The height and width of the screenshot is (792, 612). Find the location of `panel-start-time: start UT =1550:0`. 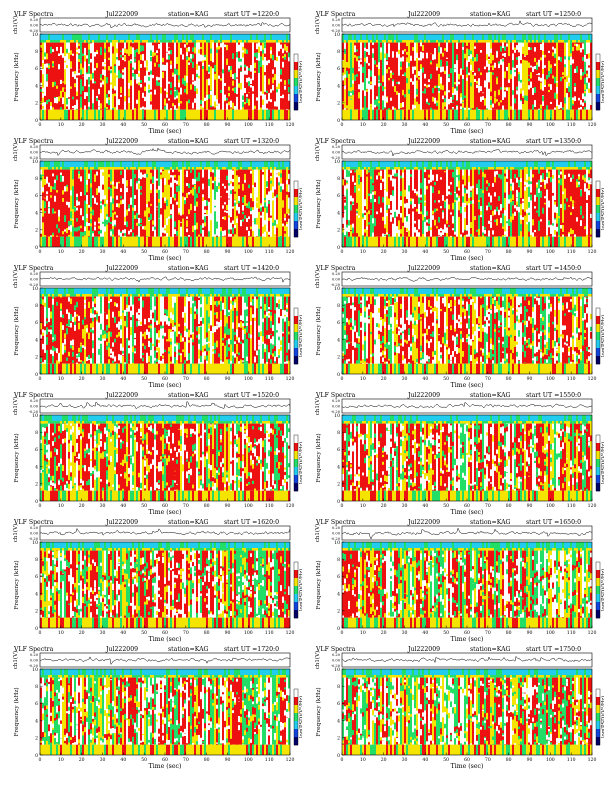

panel-start-time: start UT =1550:0 is located at coordinates (553, 395).